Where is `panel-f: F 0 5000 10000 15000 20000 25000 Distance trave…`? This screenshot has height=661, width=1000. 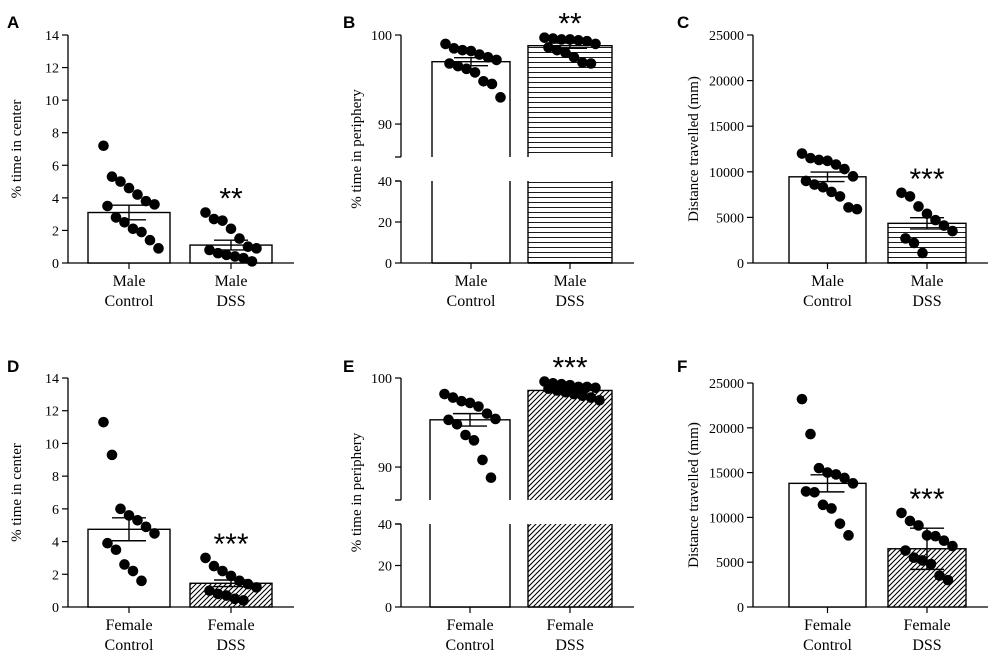
panel-f: F 0 5000 10000 15000 20000 25000 Distance trave… is located at coordinates (832, 505).